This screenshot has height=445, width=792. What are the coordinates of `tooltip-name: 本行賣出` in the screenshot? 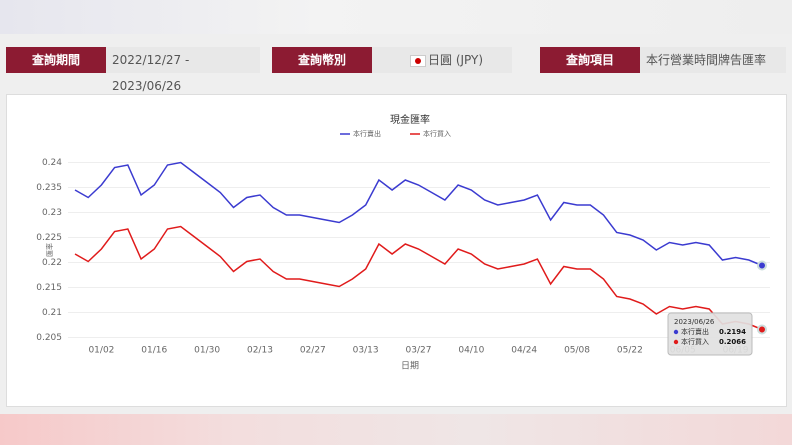 It's located at (695, 331).